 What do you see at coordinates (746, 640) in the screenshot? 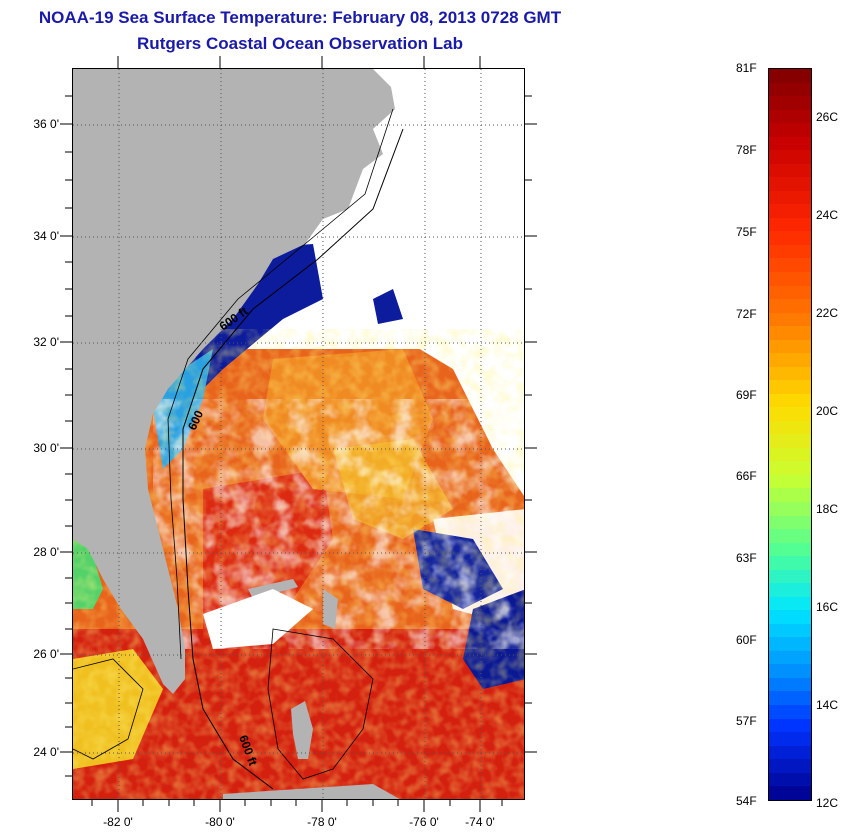
I see `colorbar-label-60f: 60F` at bounding box center [746, 640].